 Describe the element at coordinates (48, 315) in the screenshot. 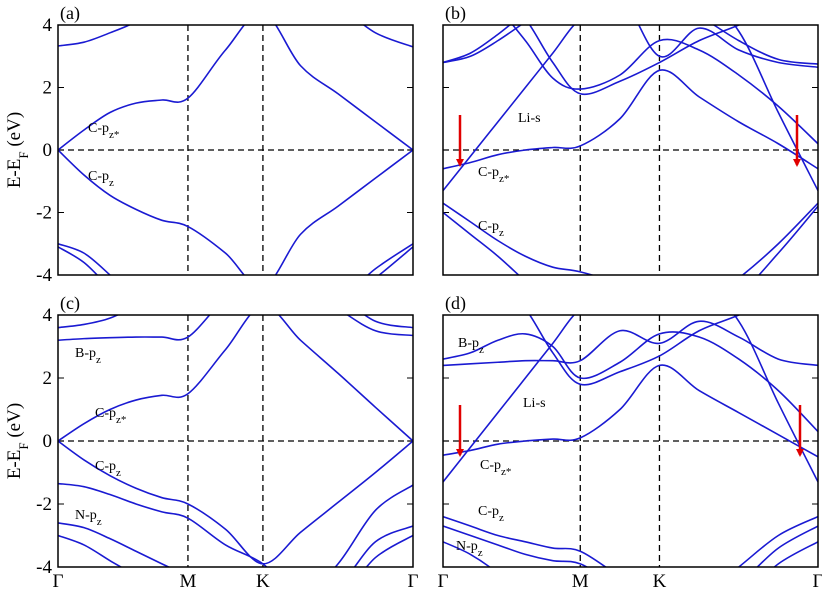

I see `y-tick-label: 4` at that location.